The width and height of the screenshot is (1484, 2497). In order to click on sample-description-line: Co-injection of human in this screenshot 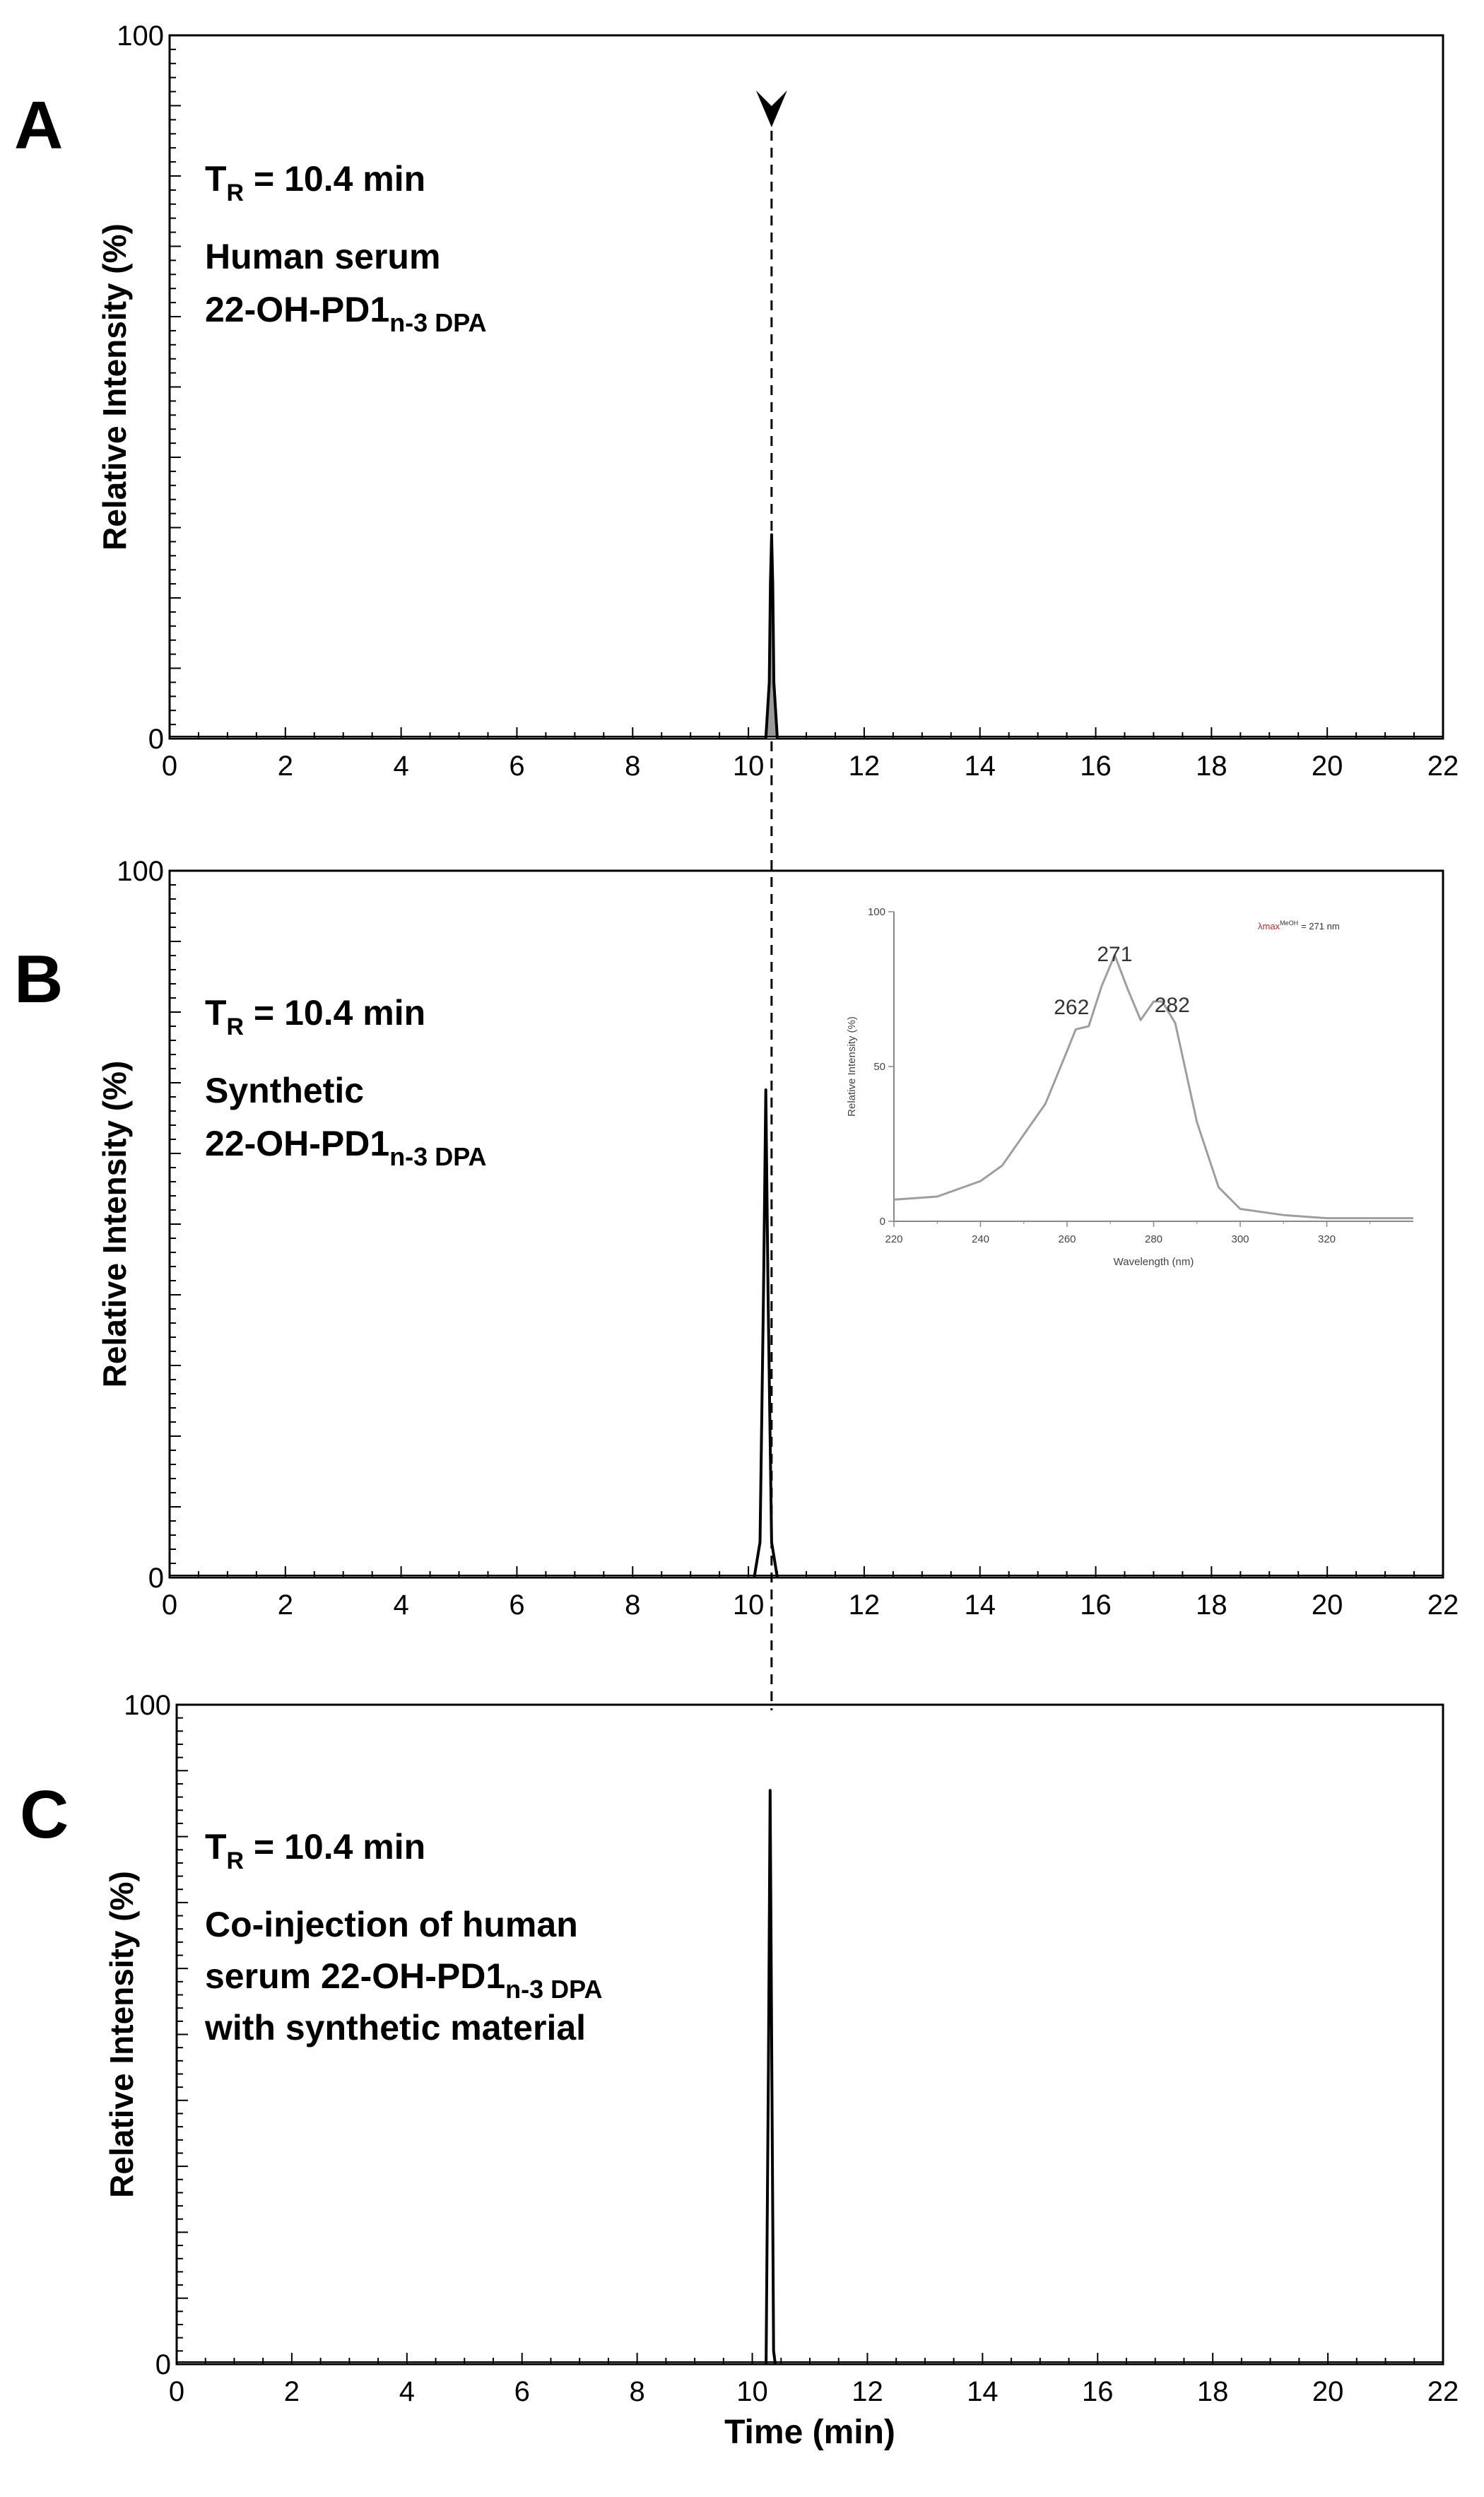, I will do `click(391, 1924)`.